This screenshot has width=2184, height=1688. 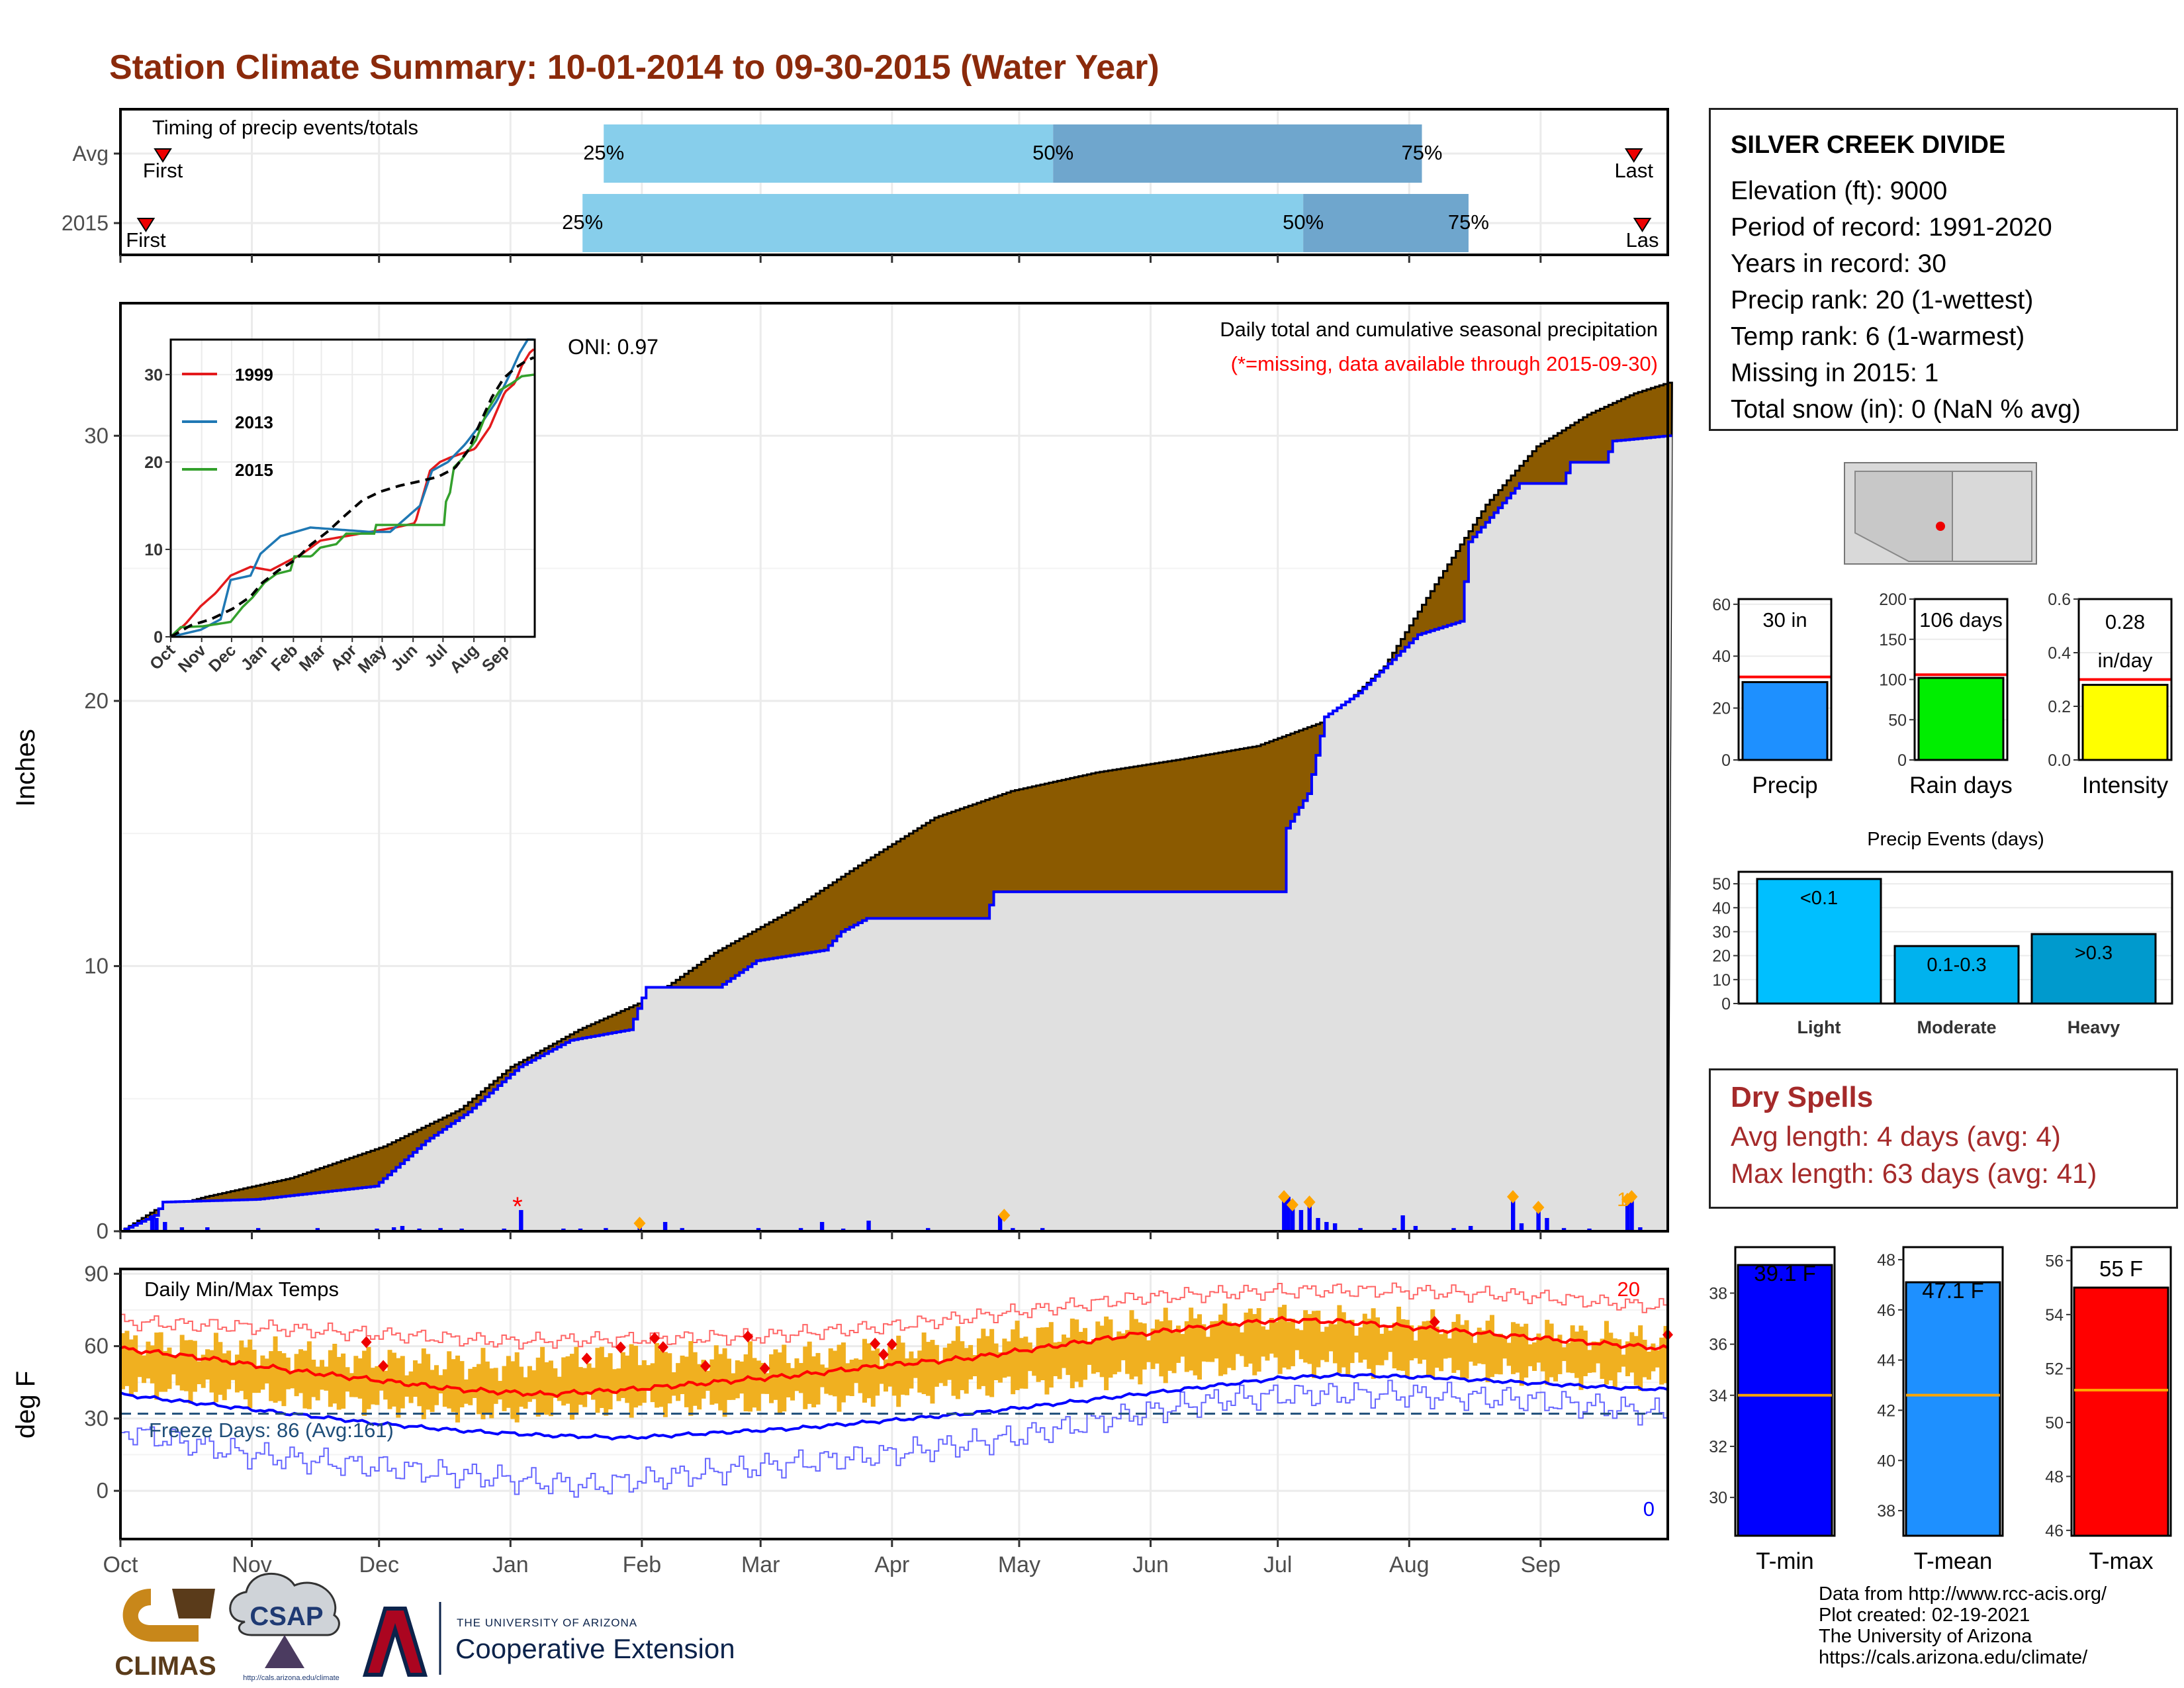 What do you see at coordinates (894, 1439) in the screenshot?
I see `record-min-line` at bounding box center [894, 1439].